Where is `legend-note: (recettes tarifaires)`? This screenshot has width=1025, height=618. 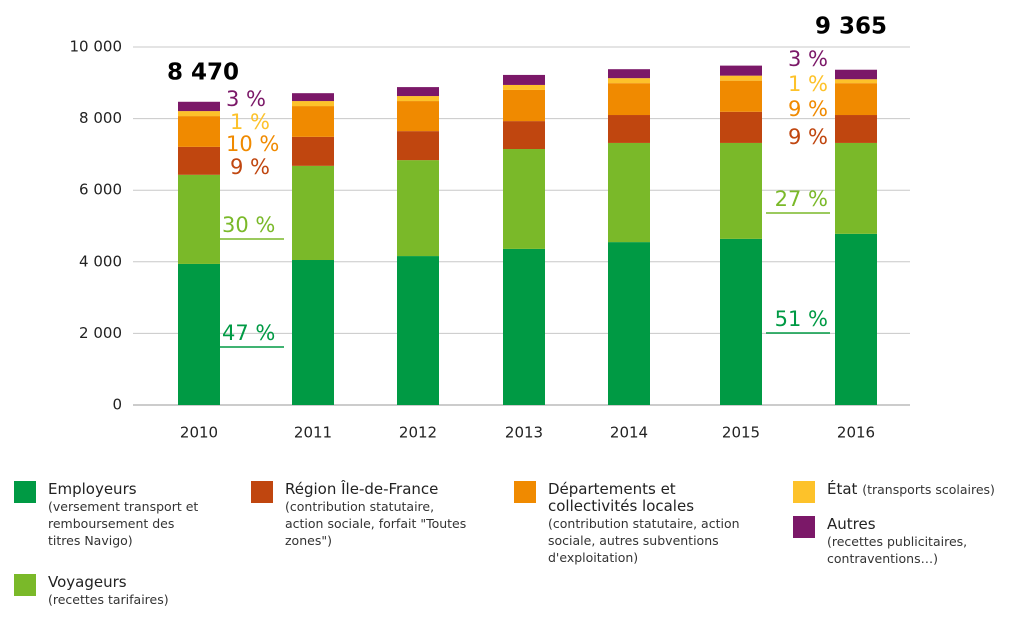
legend-note: (recettes tarifaires) is located at coordinates (108, 599).